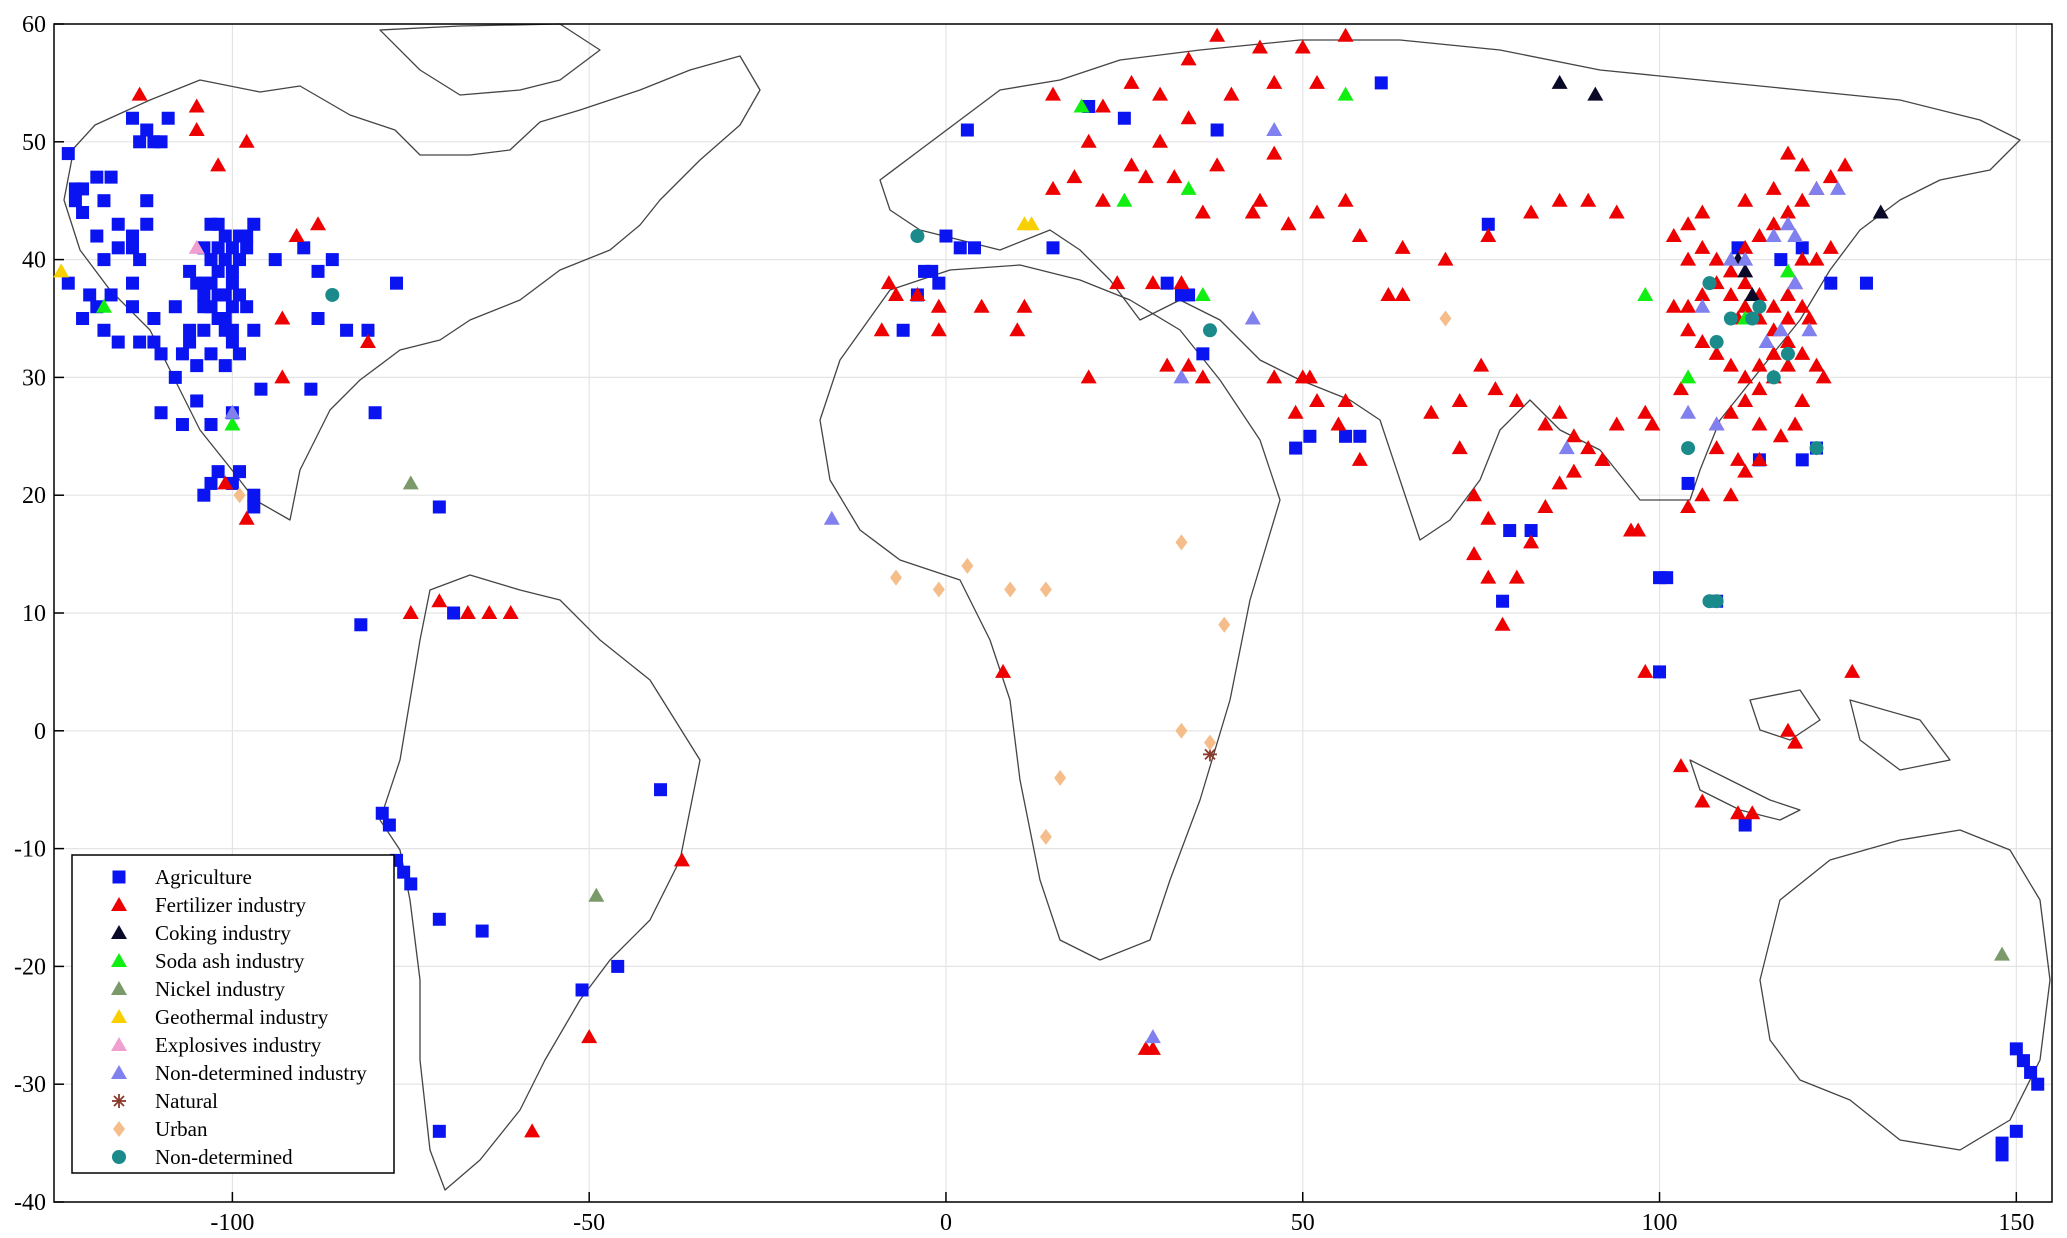 This screenshot has width=2067, height=1238. Describe the element at coordinates (119, 904) in the screenshot. I see `legend-marker-fertilizer-industry` at that location.